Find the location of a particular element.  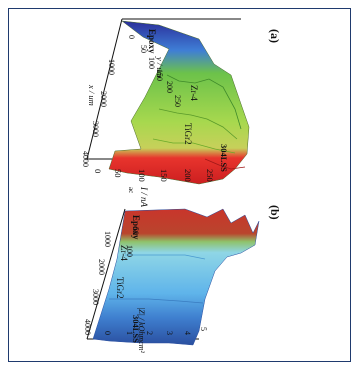

panel-a-z-tick: 200 is located at coordinates (188, 175).